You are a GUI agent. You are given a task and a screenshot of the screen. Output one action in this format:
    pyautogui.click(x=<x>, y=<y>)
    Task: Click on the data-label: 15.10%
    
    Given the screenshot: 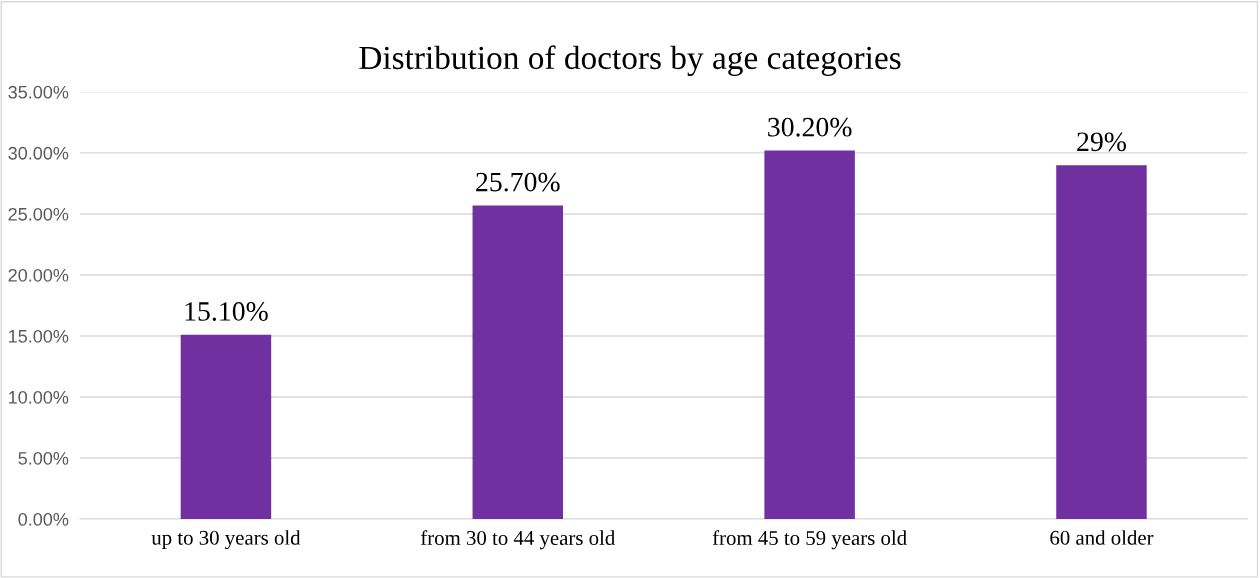 What is the action you would take?
    pyautogui.click(x=226, y=311)
    